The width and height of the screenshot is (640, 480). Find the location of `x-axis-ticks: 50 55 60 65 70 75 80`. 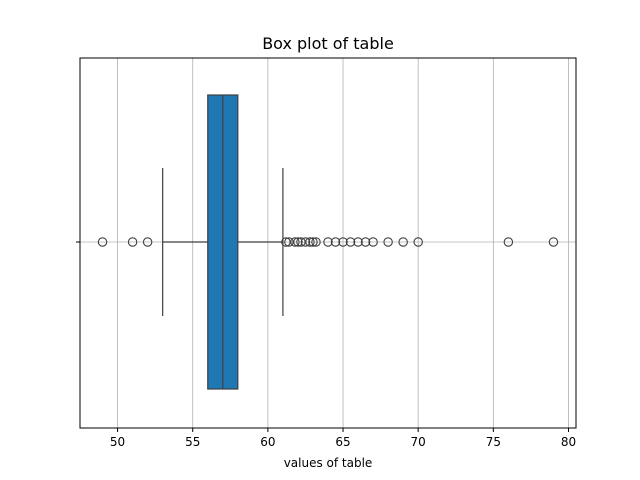

x-axis-ticks: 50 55 60 65 70 75 80 is located at coordinates (343, 438).